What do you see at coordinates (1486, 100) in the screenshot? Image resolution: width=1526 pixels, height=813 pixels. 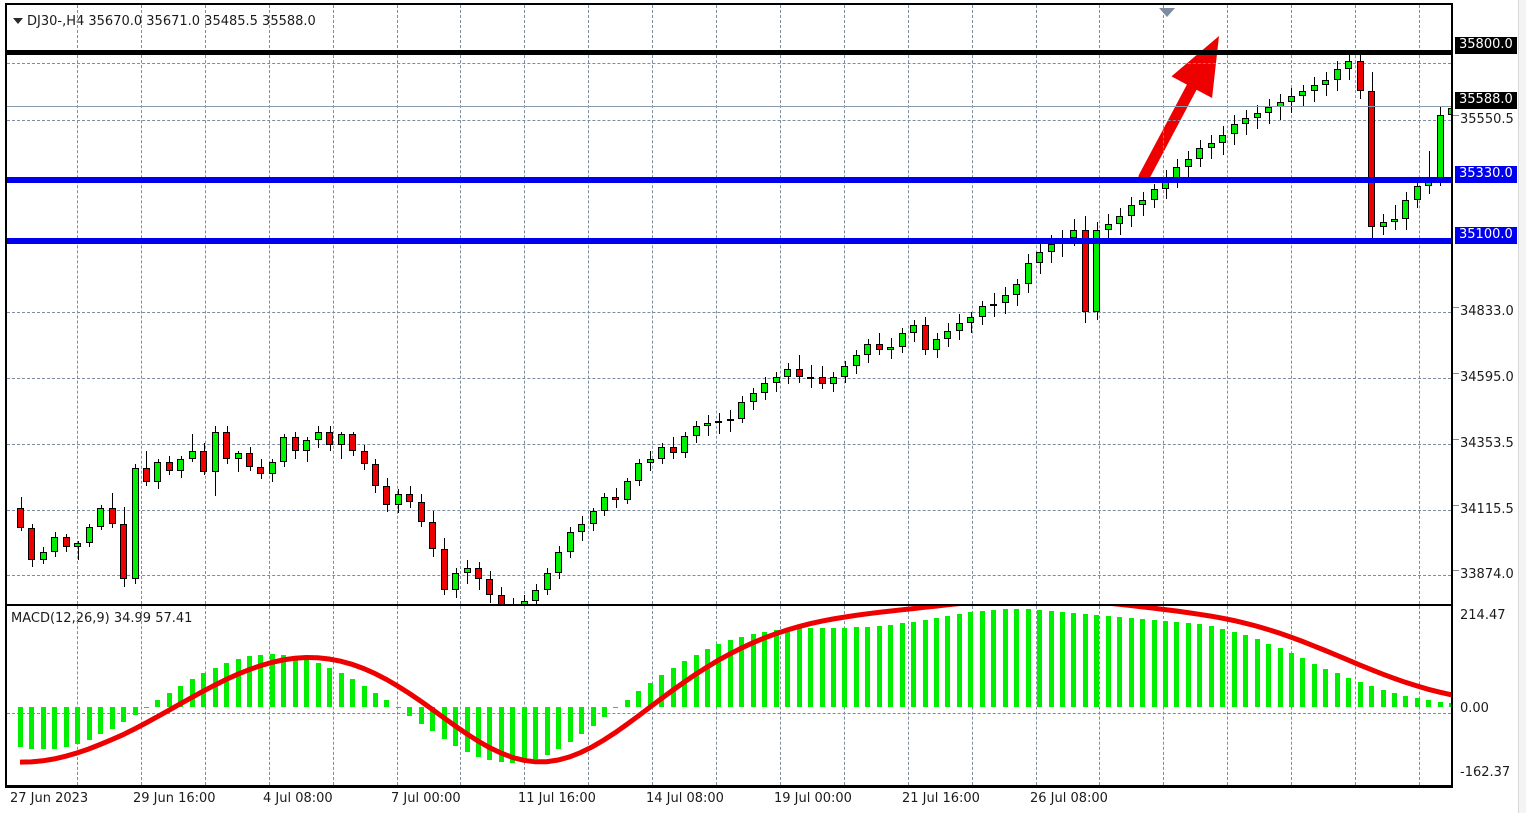 I see `price-axis-level-chip: 35588.0` at bounding box center [1486, 100].